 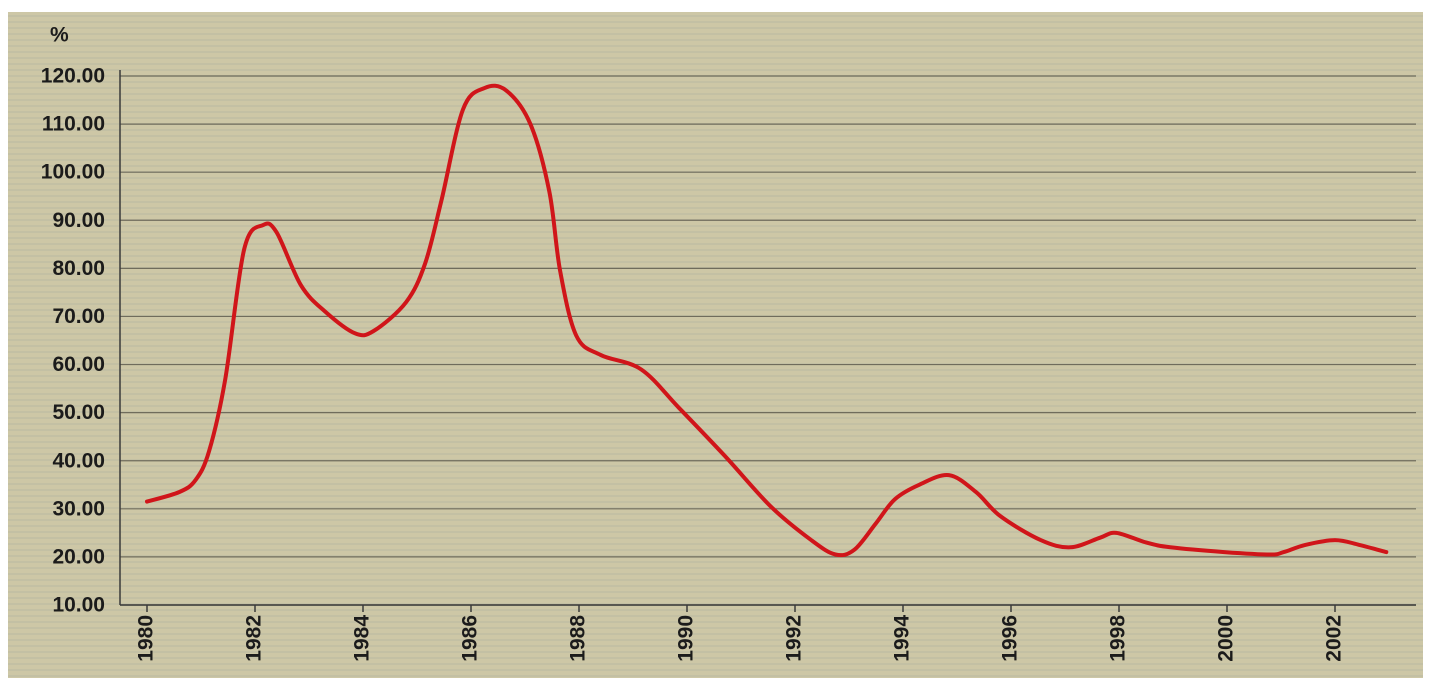 What do you see at coordinates (1118, 638) in the screenshot?
I see `x-tick-label: 1998` at bounding box center [1118, 638].